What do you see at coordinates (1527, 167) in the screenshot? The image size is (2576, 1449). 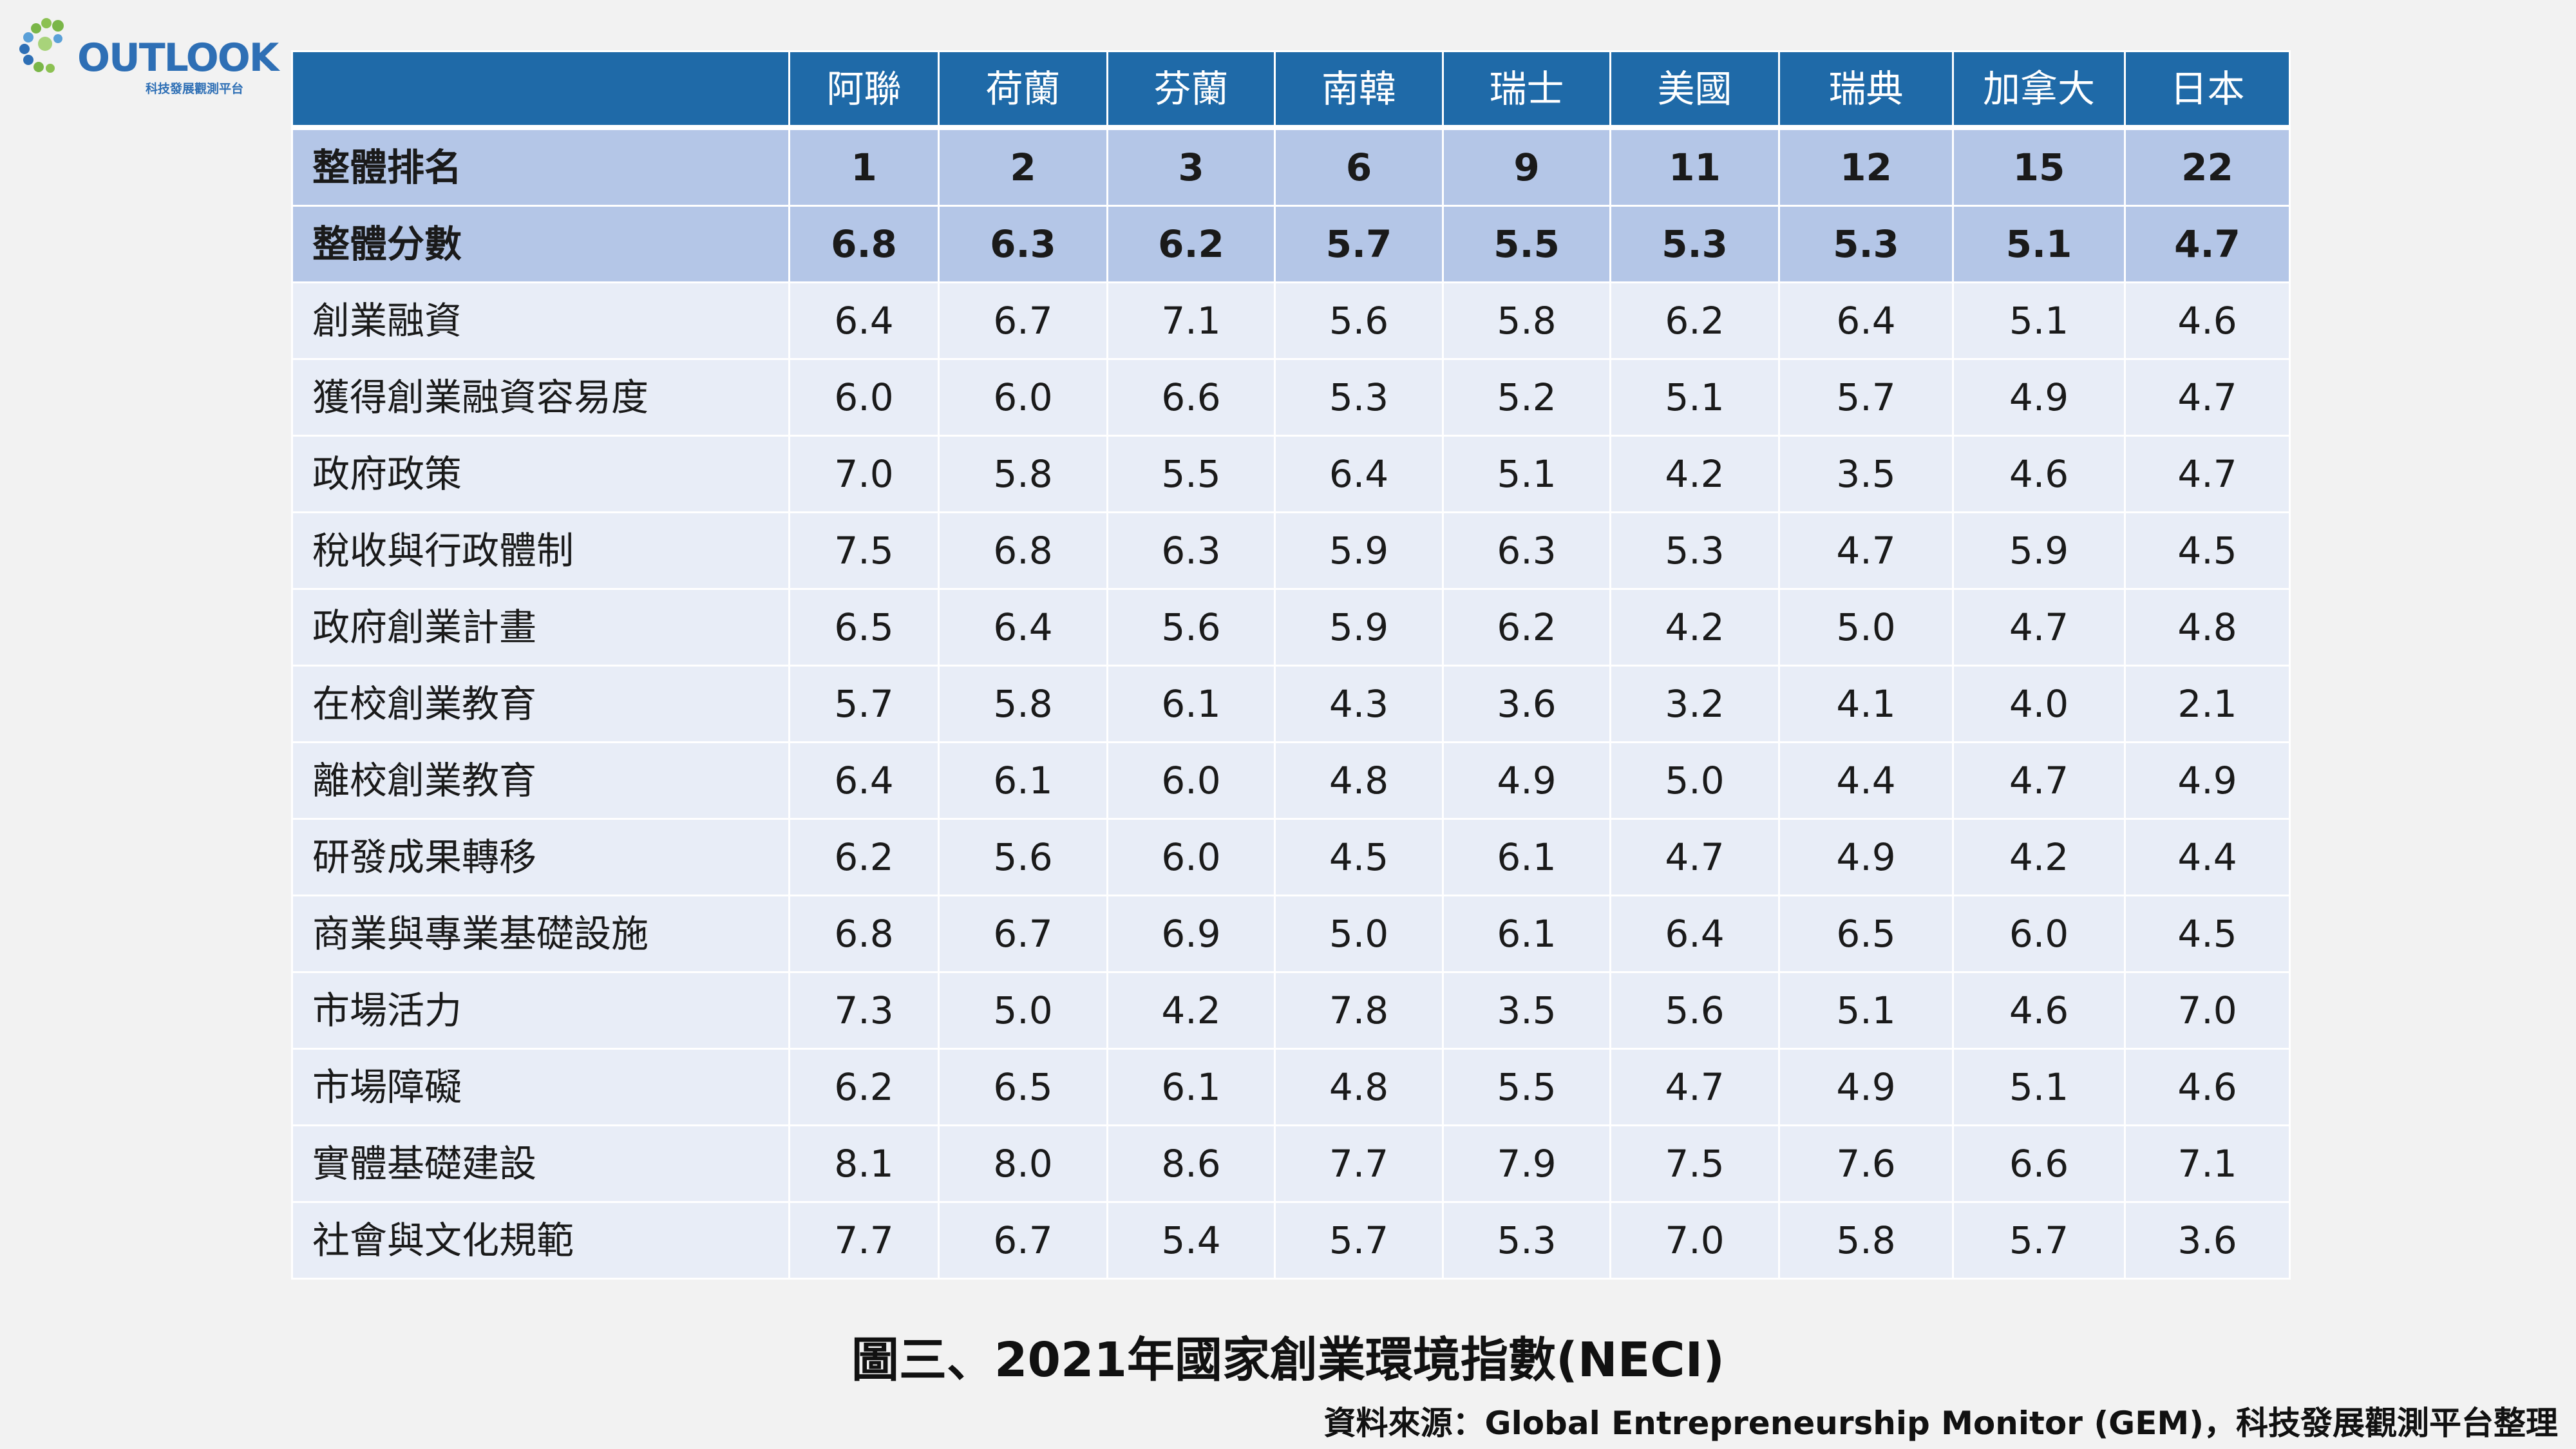 I see `value-cell: 9` at bounding box center [1527, 167].